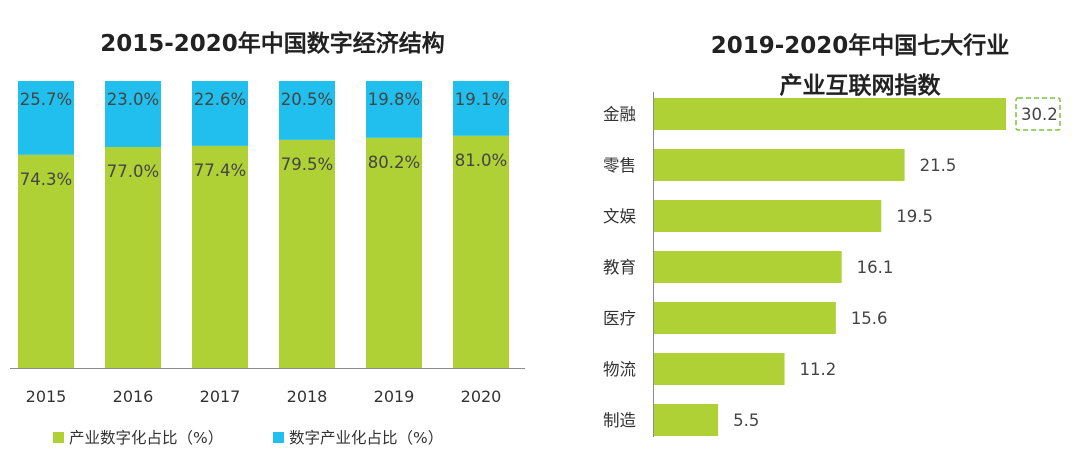  I want to click on legend-item-digital-industrialization: 数字产业化占比（%）, so click(358, 437).